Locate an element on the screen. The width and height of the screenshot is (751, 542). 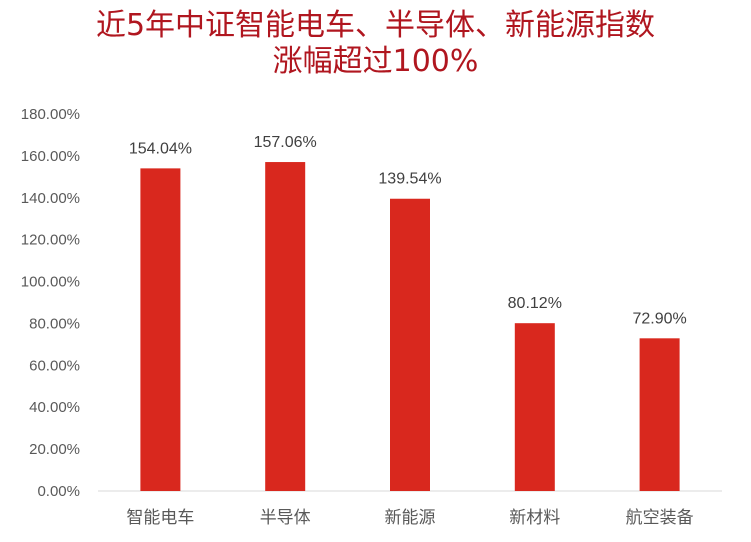
y-tick-label: 20.00% is located at coordinates (54, 449).